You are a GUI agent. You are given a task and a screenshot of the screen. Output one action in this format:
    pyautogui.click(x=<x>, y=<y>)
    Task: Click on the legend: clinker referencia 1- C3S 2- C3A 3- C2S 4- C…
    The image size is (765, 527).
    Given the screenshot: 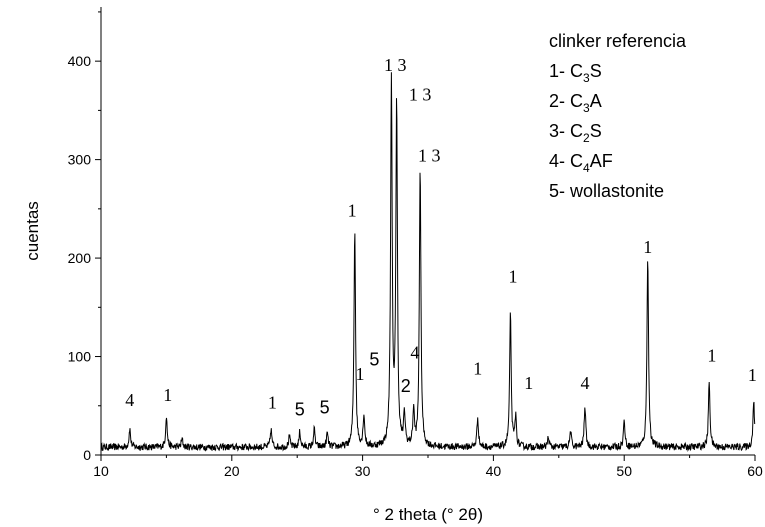 What is the action you would take?
    pyautogui.click(x=618, y=116)
    